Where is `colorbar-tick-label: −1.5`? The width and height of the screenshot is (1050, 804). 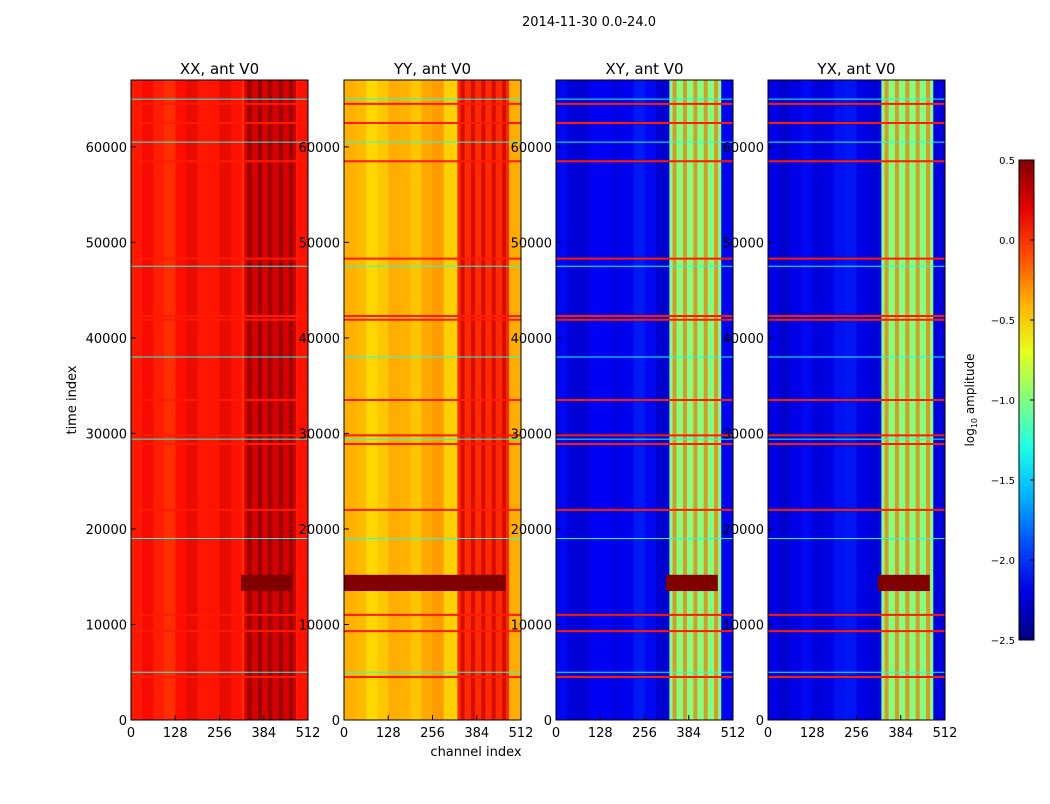
colorbar-tick-label: −1.5 is located at coordinates (1003, 481).